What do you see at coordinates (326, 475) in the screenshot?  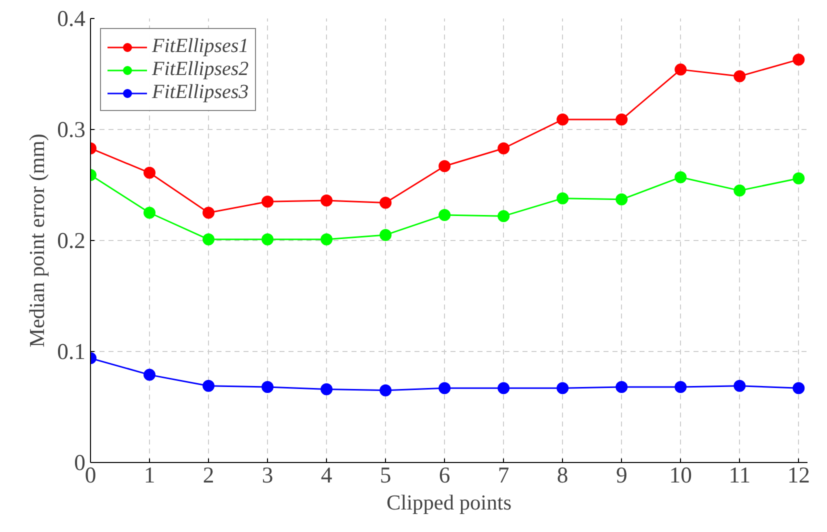 I see `x-tick-label: 4` at bounding box center [326, 475].